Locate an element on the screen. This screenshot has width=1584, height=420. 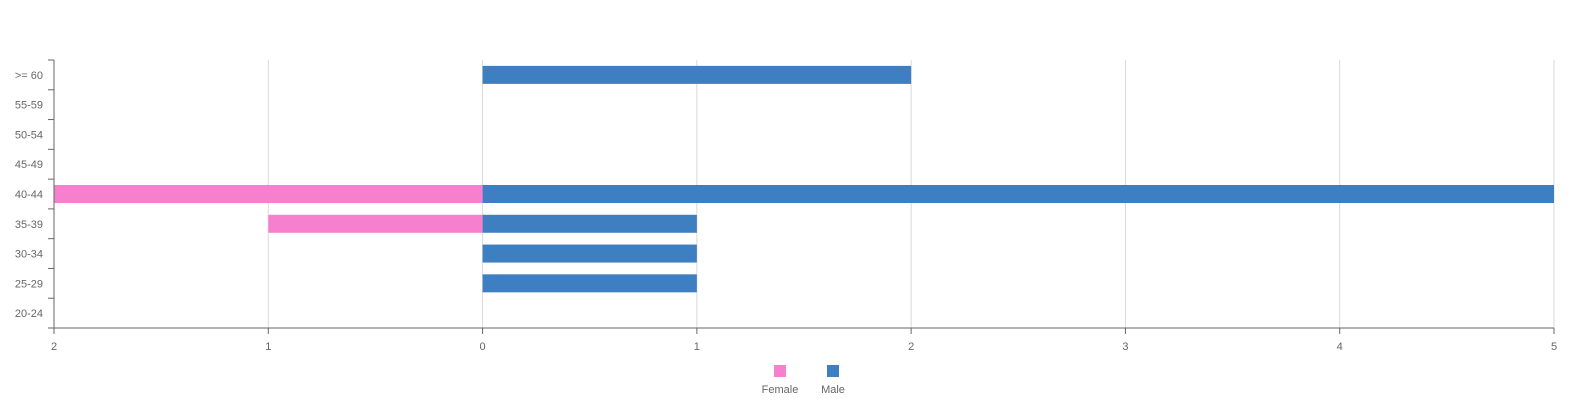
y-tick-label: 50-54 is located at coordinates (29, 135).